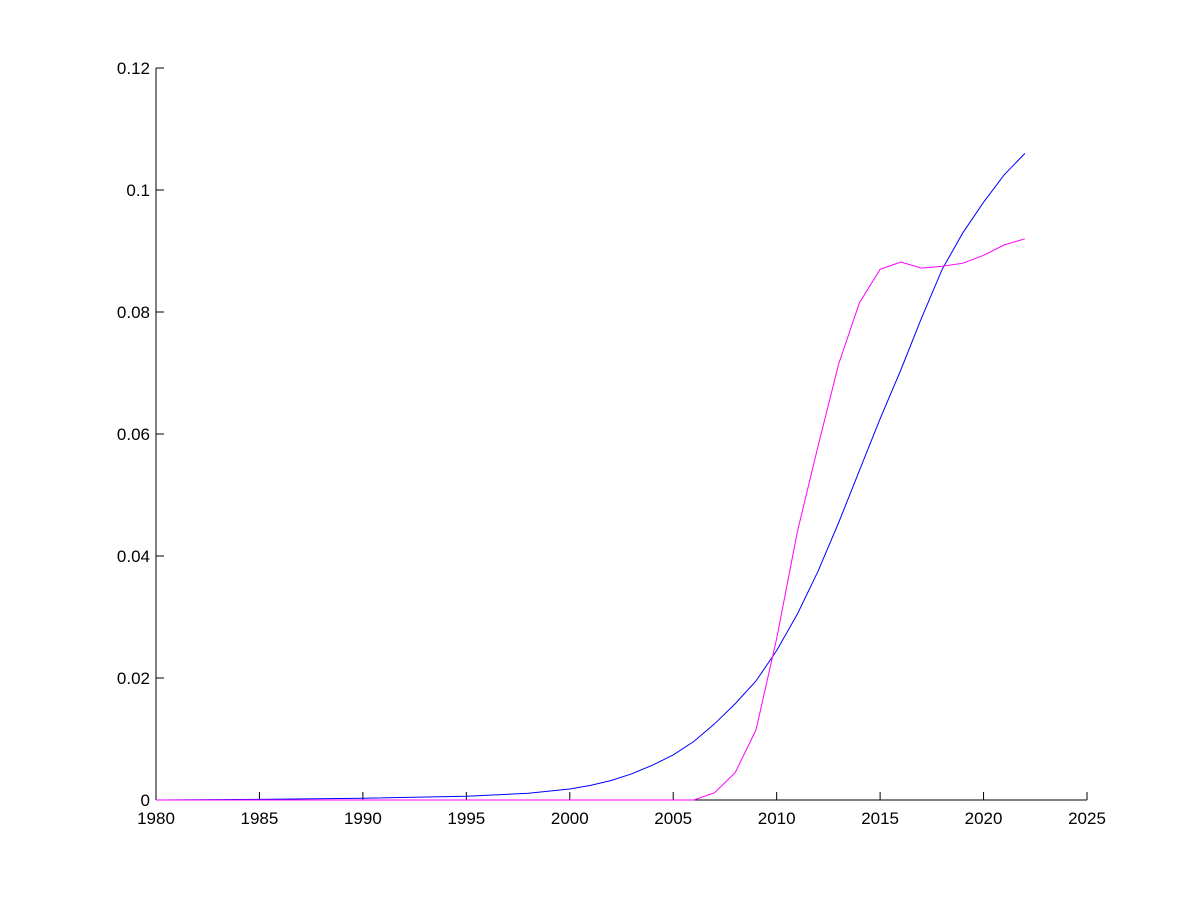 The image size is (1200, 905). What do you see at coordinates (260, 818) in the screenshot?
I see `x-tick-label: 1985` at bounding box center [260, 818].